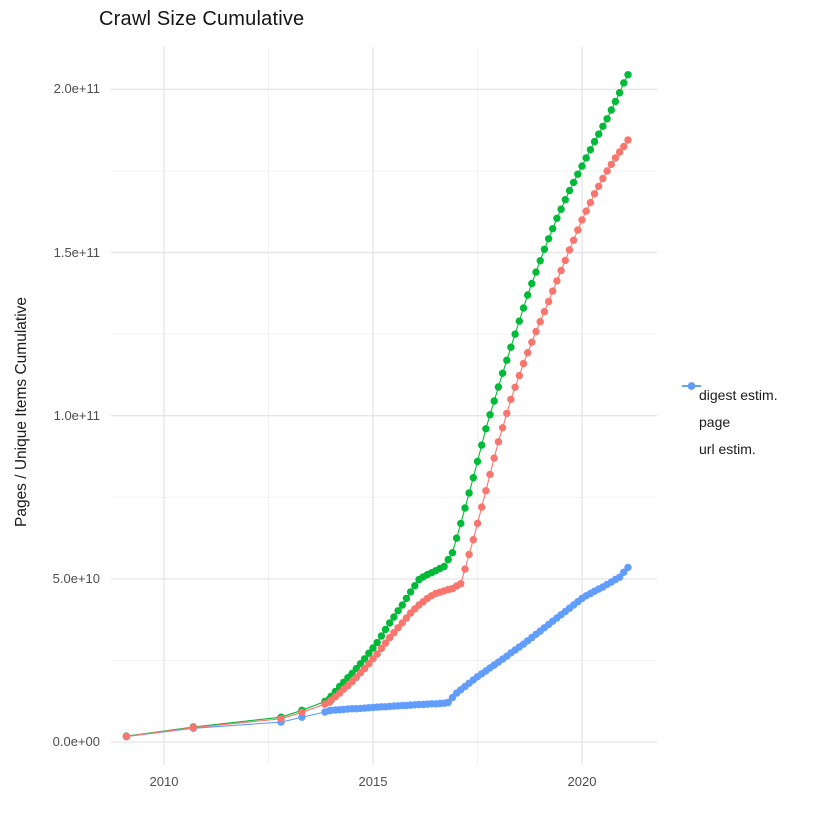 The width and height of the screenshot is (826, 827). What do you see at coordinates (373, 781) in the screenshot?
I see `x-tick-label: 2015` at bounding box center [373, 781].